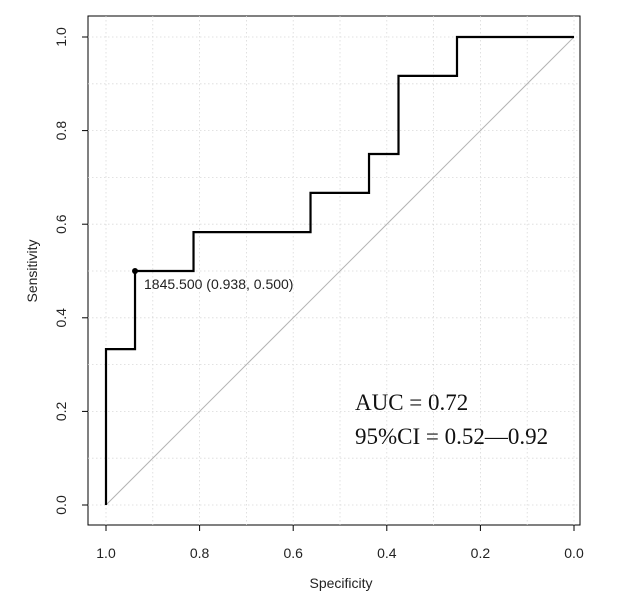 The image size is (637, 603). Describe the element at coordinates (411, 402) in the screenshot. I see `auc-text: AUC = 0.72` at that location.